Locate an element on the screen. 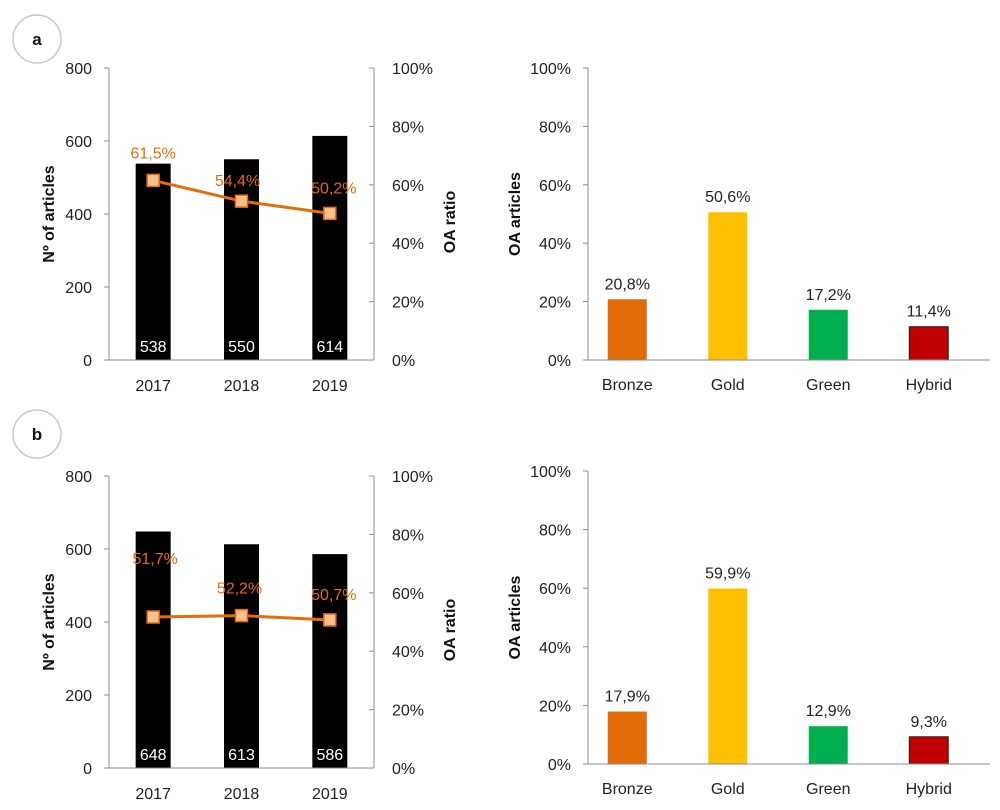  panel-b-circle is located at coordinates (37, 434).